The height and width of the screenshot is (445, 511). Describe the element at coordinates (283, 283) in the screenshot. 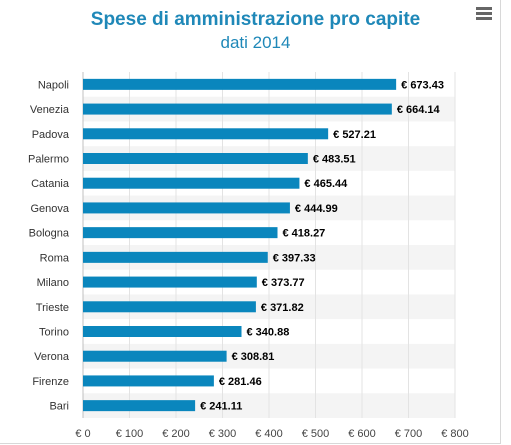

I see `value-label: € 373.77` at that location.